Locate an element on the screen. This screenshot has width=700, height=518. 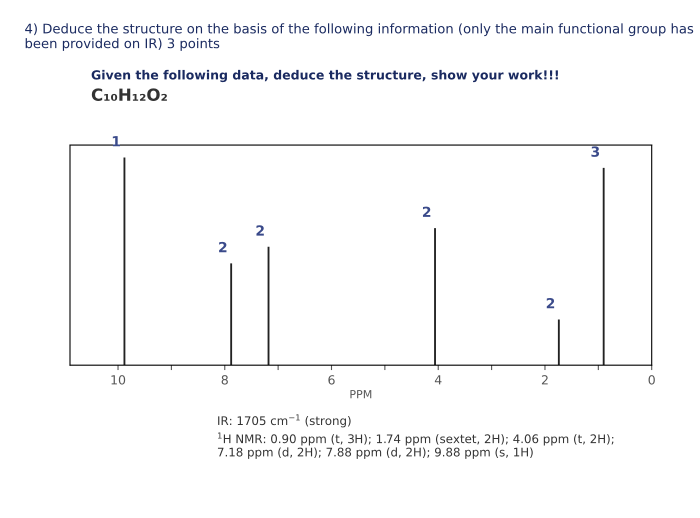
chart-title: 4) Deduce the structure on the basis of the following information (only the main functional group has been provided on IR) 3 points is located at coordinates (359, 37).